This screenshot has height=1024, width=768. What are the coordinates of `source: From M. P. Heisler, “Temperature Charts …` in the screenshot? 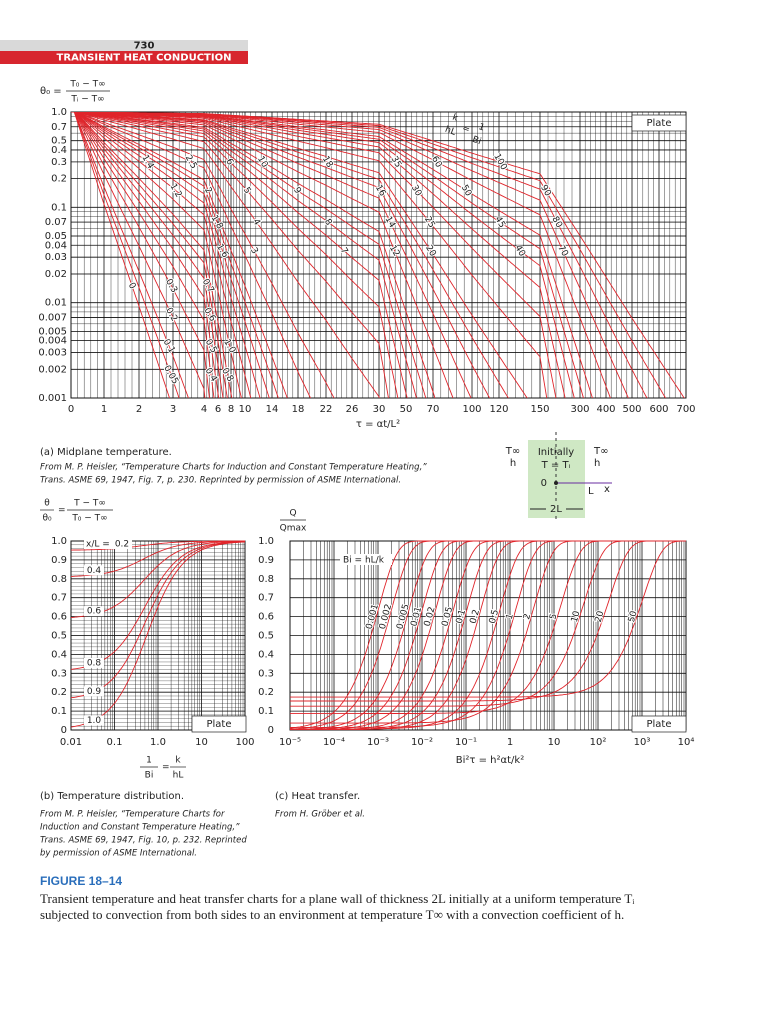 It's located at (132, 815).